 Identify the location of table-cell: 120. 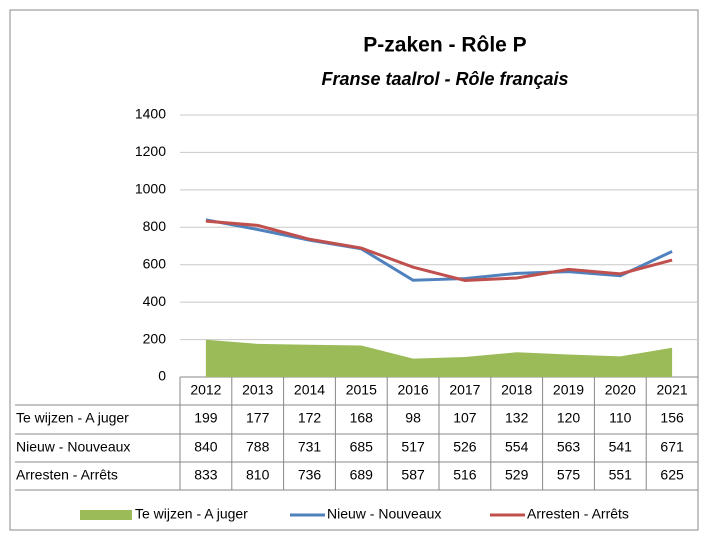
(569, 418).